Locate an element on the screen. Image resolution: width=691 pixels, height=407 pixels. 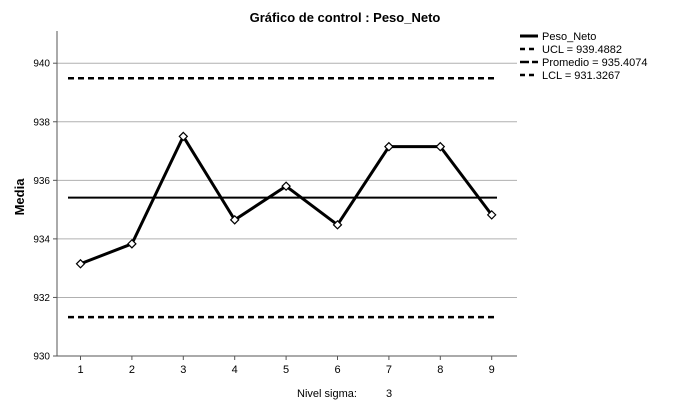
x-tick-label: 1 is located at coordinates (80, 370).